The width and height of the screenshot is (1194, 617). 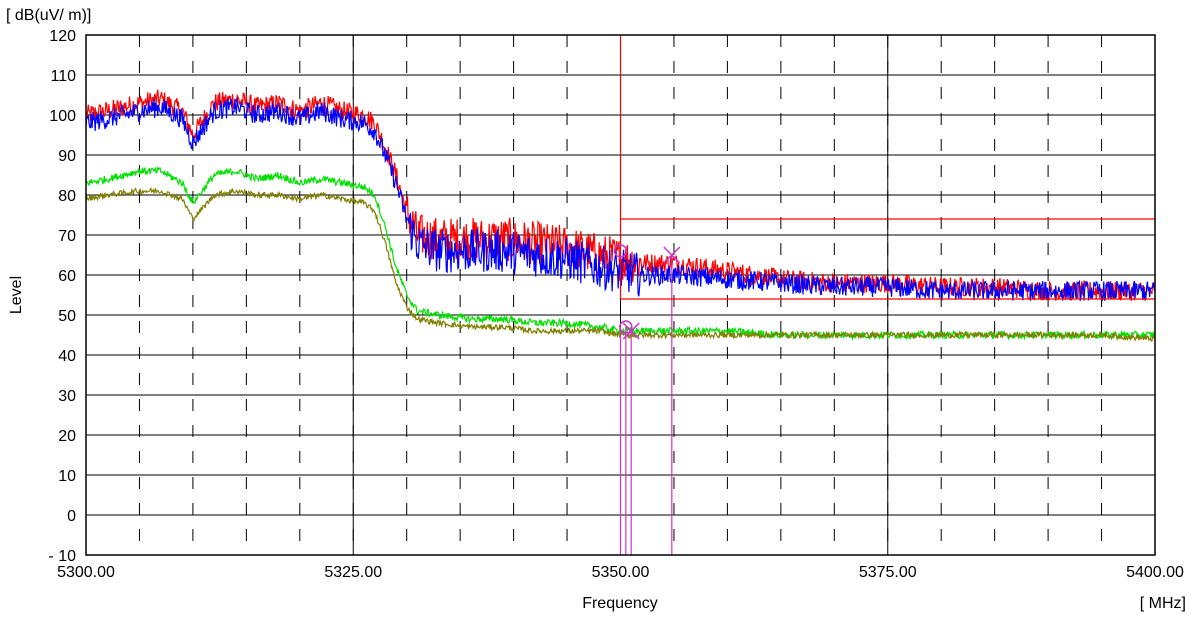 What do you see at coordinates (67, 316) in the screenshot?
I see `y-tick-label: 50` at bounding box center [67, 316].